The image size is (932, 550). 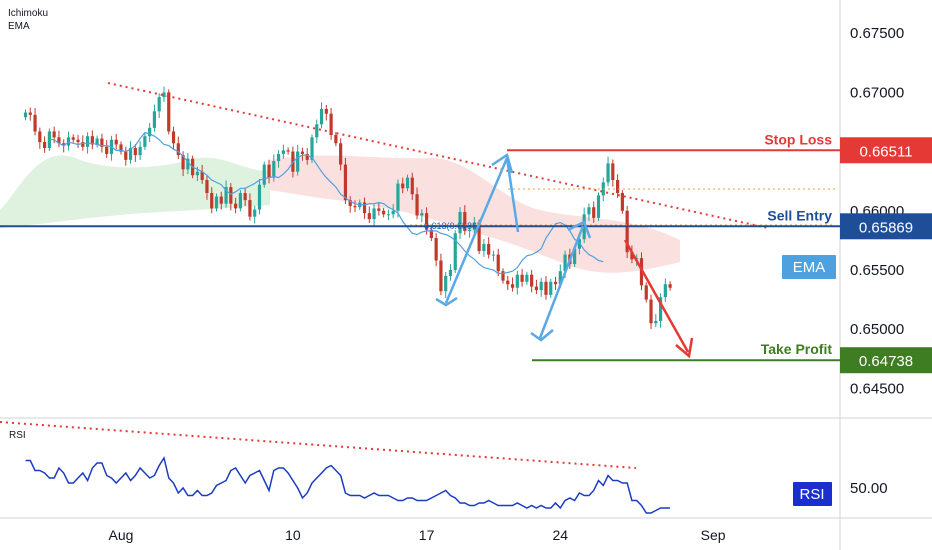 What do you see at coordinates (812, 494) in the screenshot?
I see `rsi-axis-tag: RSI` at bounding box center [812, 494].